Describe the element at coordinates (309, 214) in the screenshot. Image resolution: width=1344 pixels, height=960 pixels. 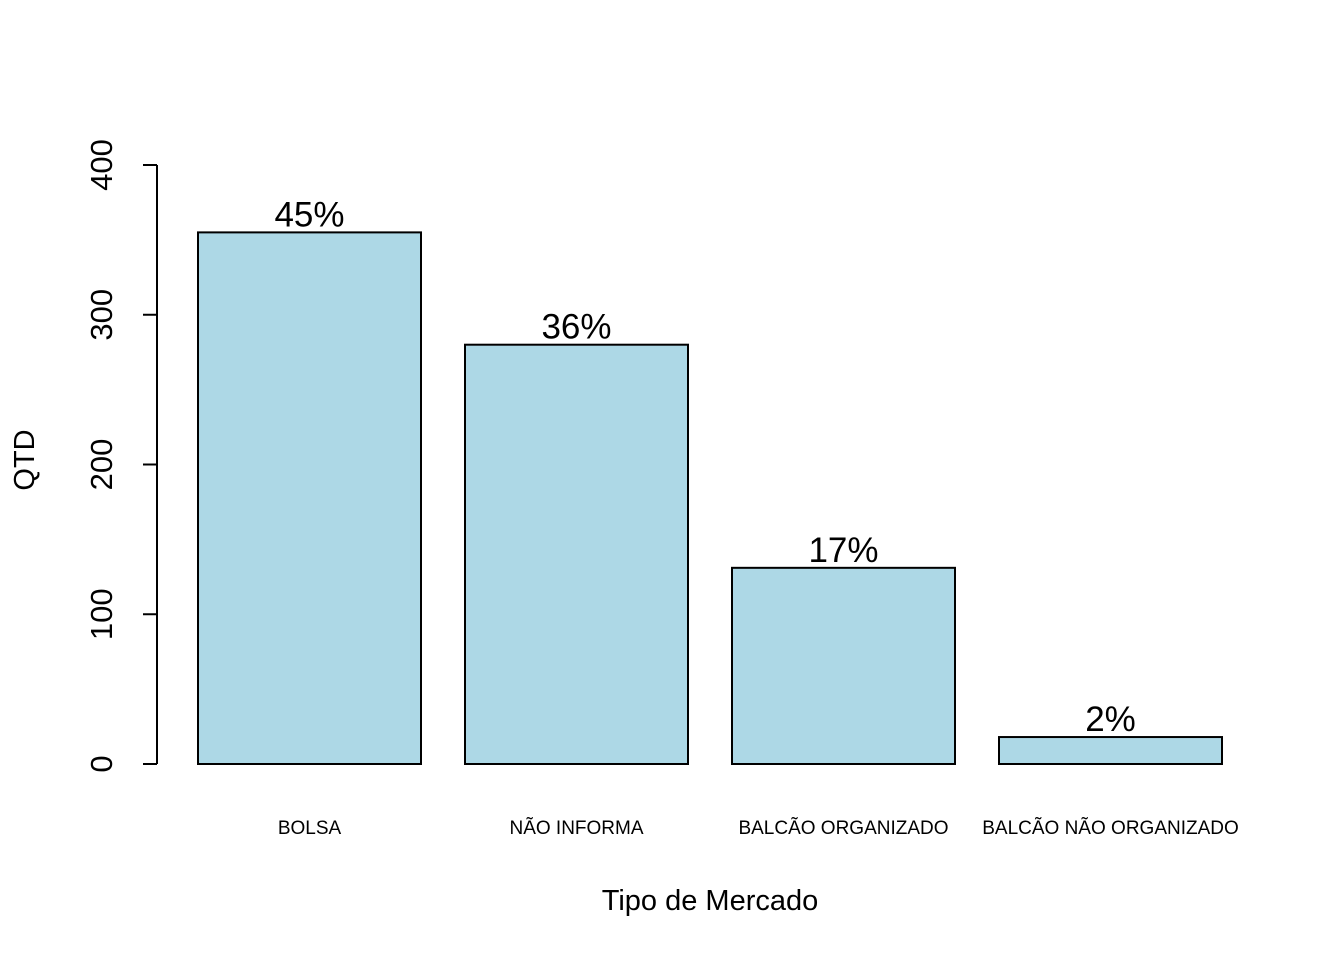
I see `data-label: 45%` at that location.